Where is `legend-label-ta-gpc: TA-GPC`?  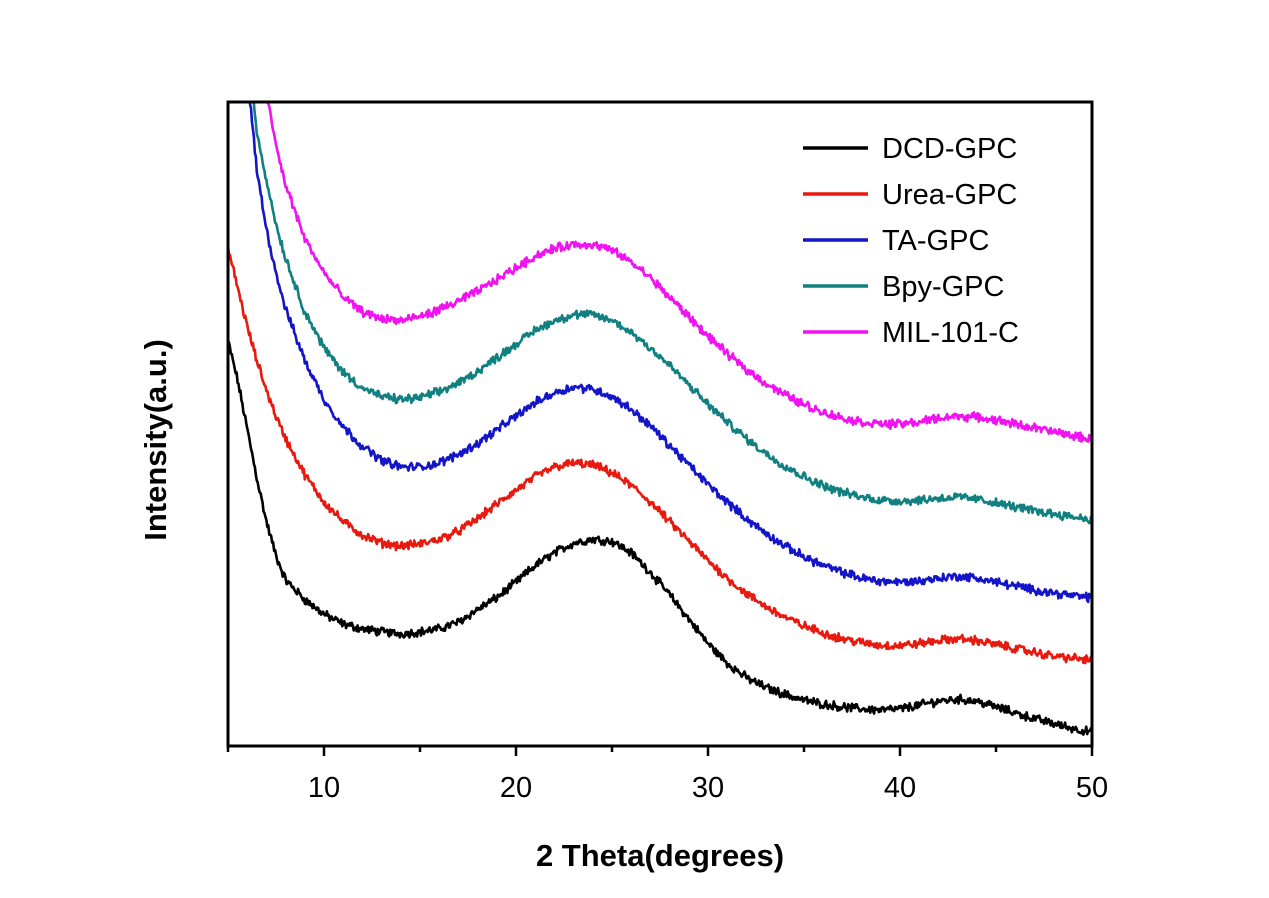
legend-label-ta-gpc: TA-GPC is located at coordinates (935, 241).